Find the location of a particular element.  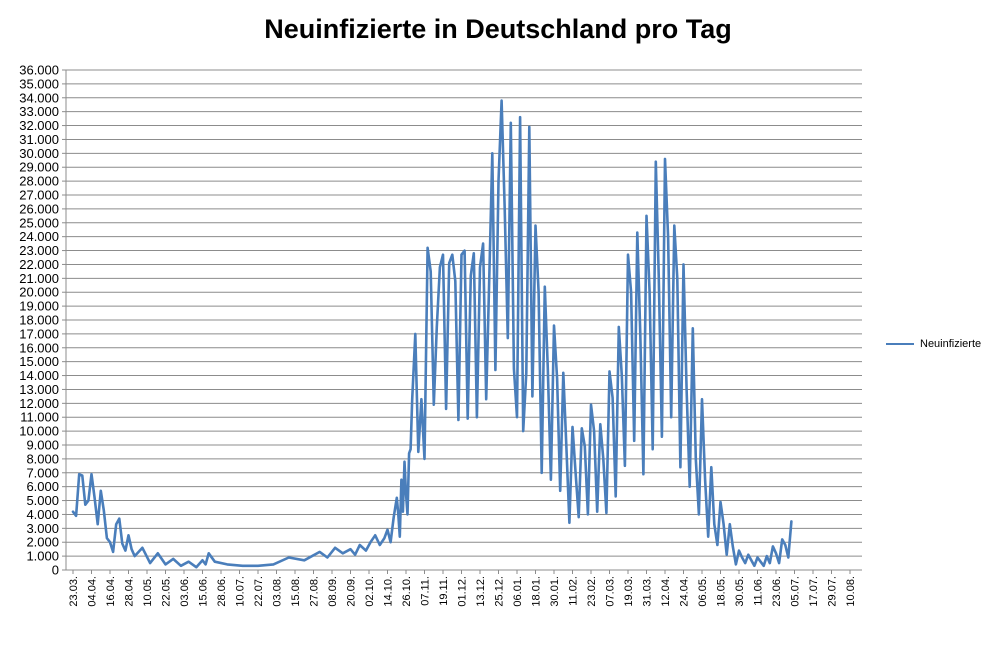

x-tick-label: 02.10. is located at coordinates (370, 591).